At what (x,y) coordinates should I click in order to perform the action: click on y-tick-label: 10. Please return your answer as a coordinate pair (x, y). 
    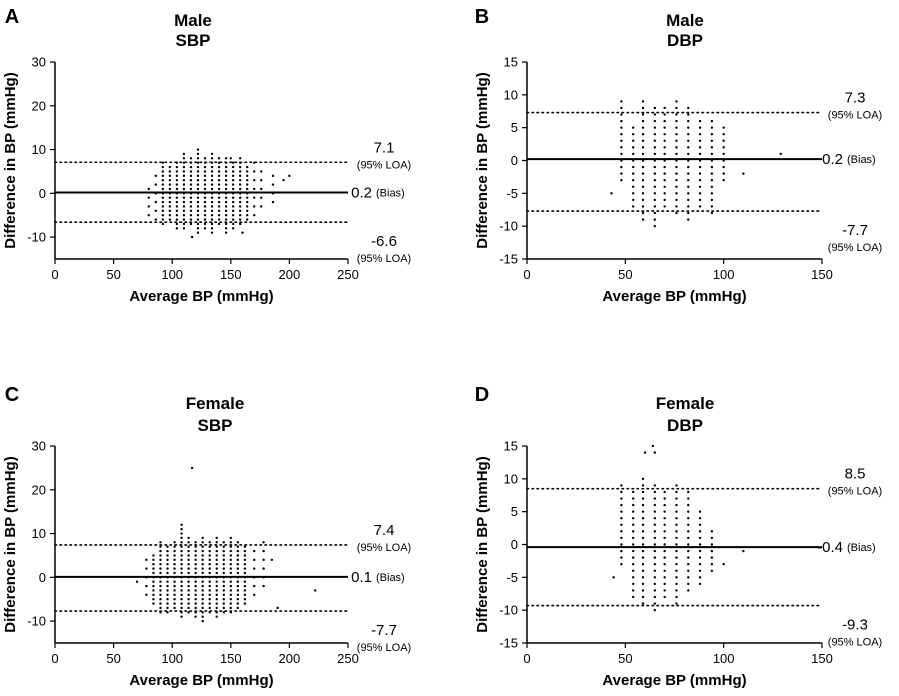
    Looking at the image, I should click on (511, 478).